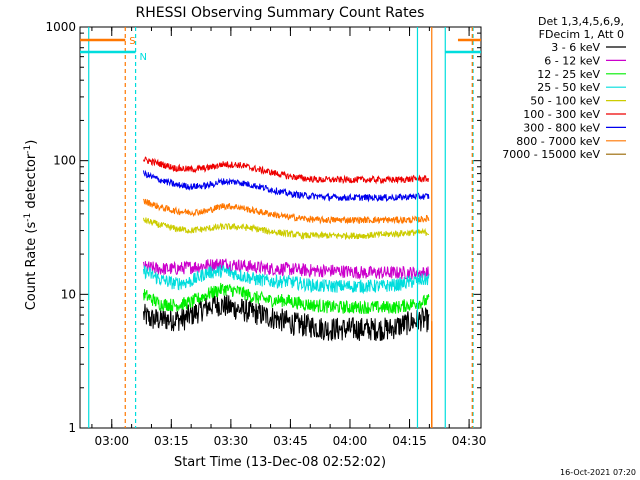 The width and height of the screenshot is (640, 480). I want to click on series-12to25keV, so click(286, 298).